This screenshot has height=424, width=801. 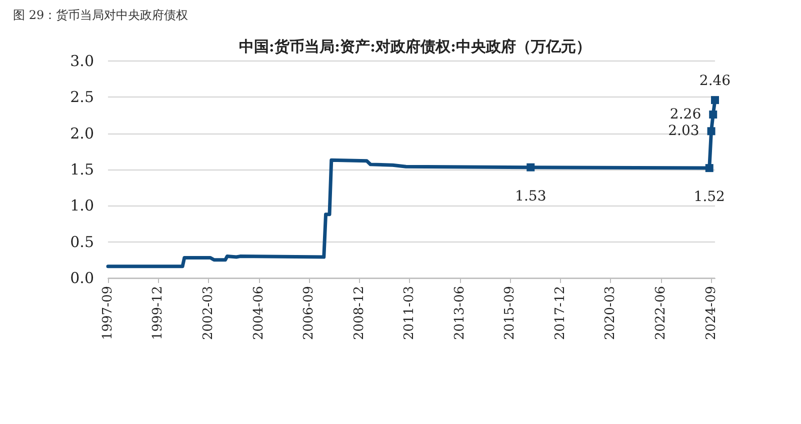 I want to click on x-tick-label: 2024-09, so click(x=711, y=313).